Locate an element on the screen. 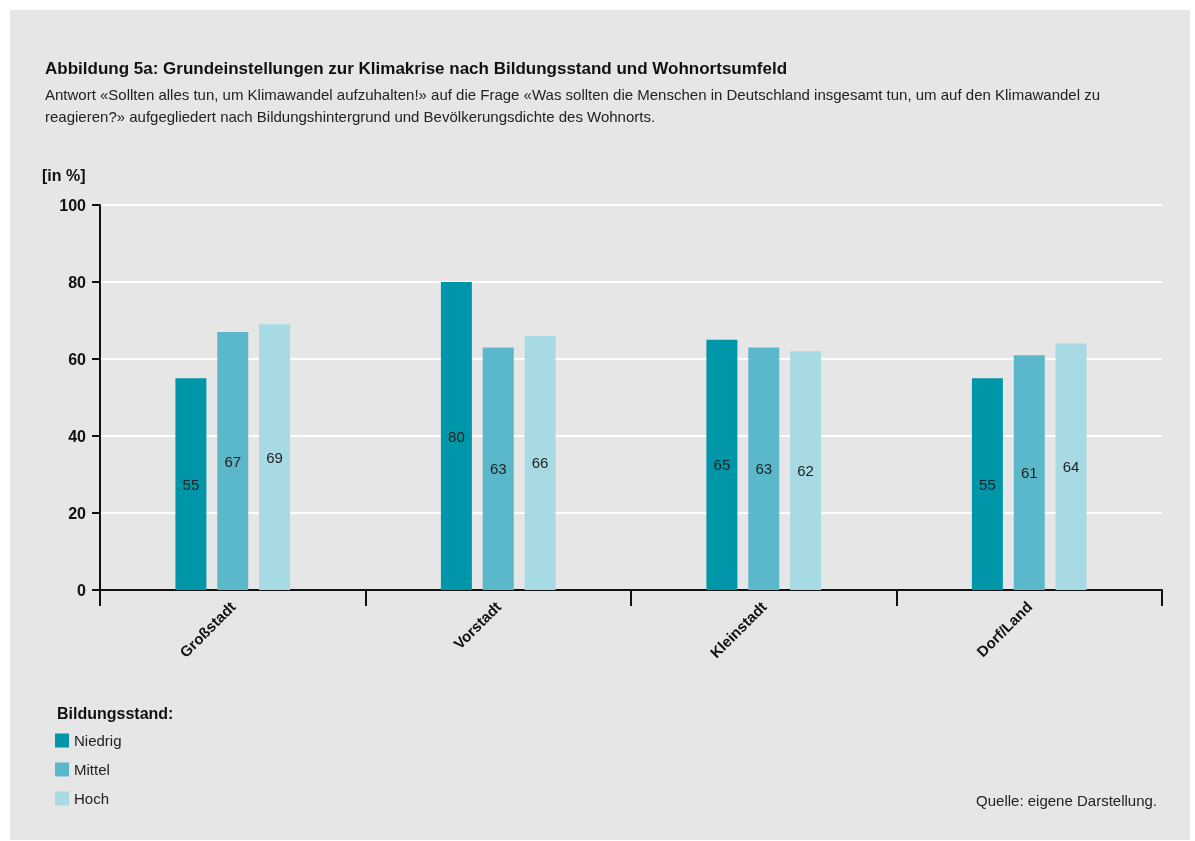 The width and height of the screenshot is (1195, 841). data-label: 61 is located at coordinates (1029, 473).